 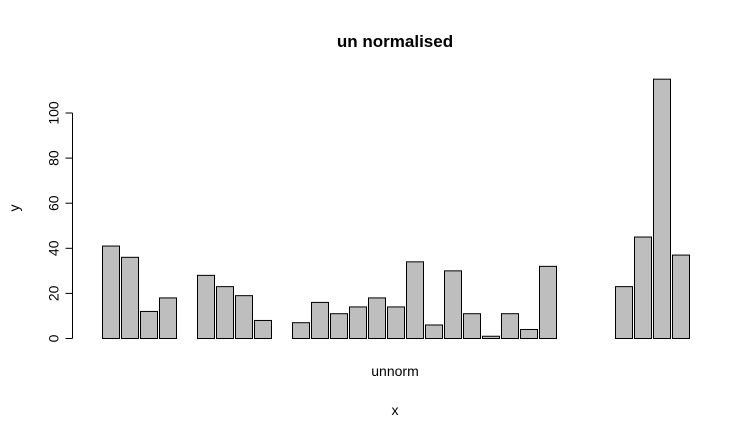 I want to click on chart-title: un normalised, so click(x=395, y=41).